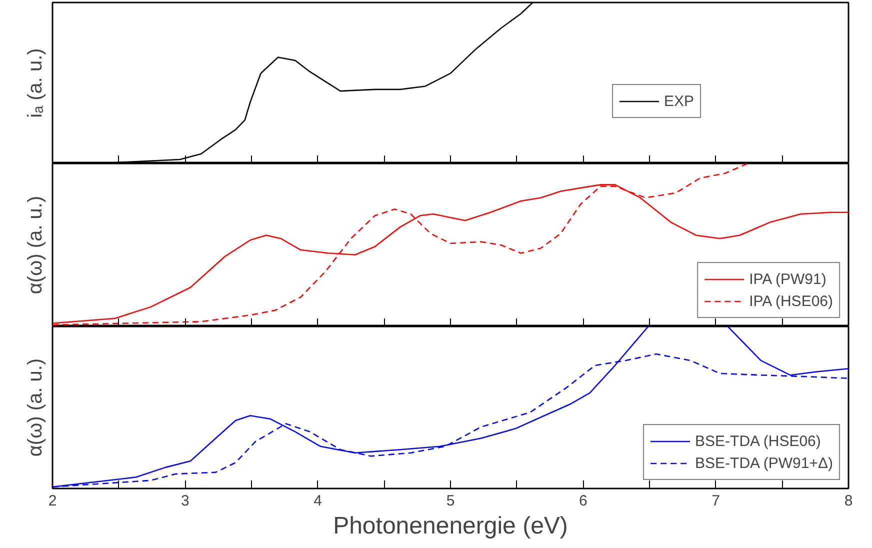 Image resolution: width=872 pixels, height=548 pixels. I want to click on x-tick-label: 5, so click(450, 501).